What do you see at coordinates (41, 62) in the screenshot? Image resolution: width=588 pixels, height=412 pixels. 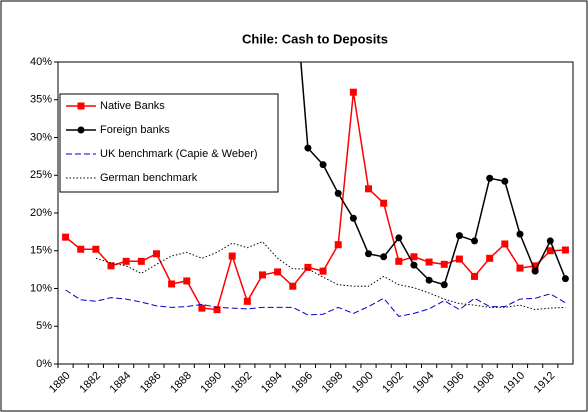 I see `y-tick-label: 40%` at bounding box center [41, 62].